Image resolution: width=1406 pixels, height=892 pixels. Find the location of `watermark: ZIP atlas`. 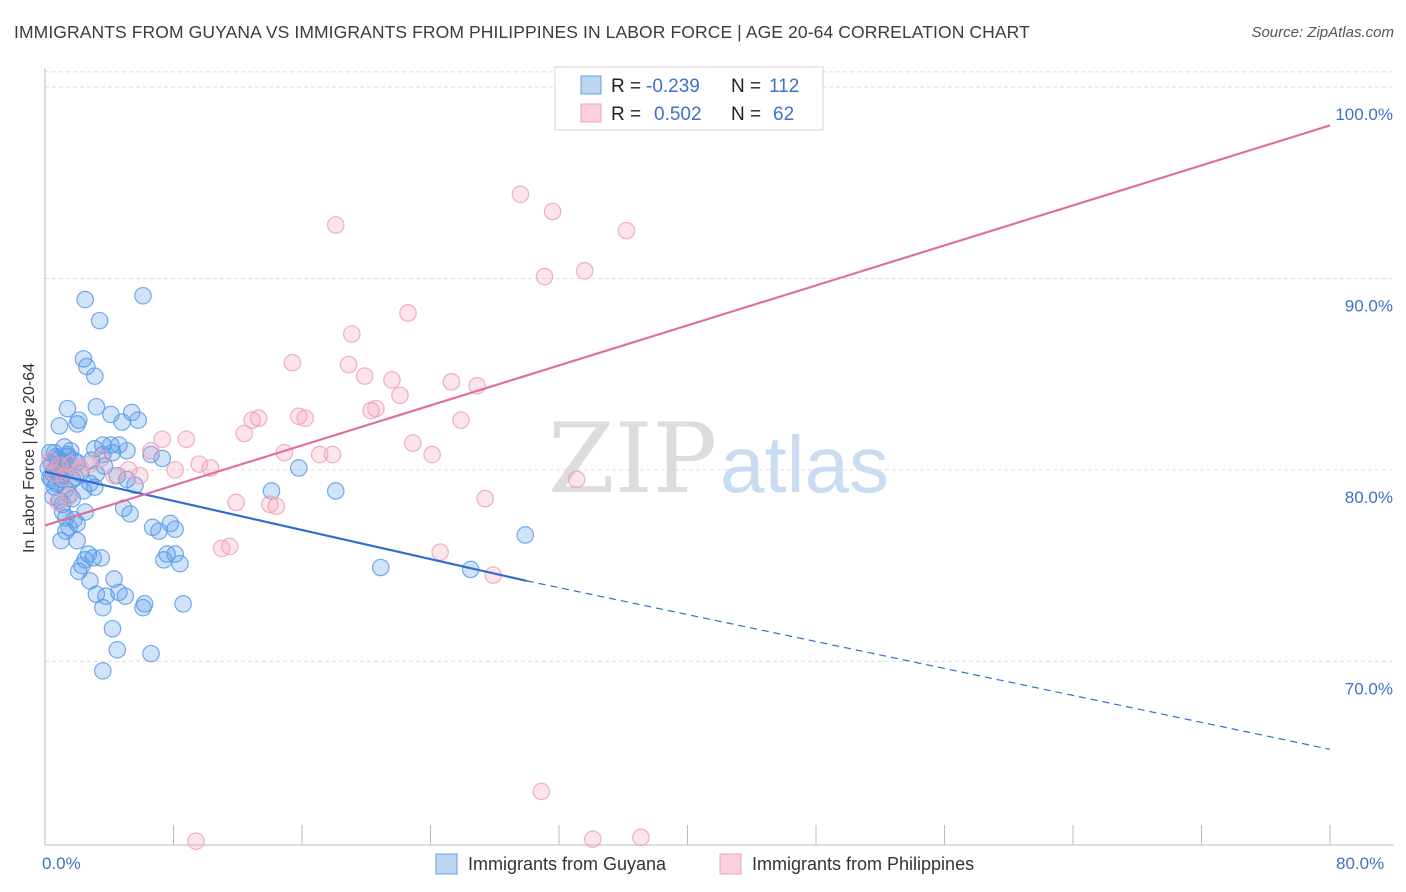

watermark: ZIP atlas is located at coordinates (718, 459).